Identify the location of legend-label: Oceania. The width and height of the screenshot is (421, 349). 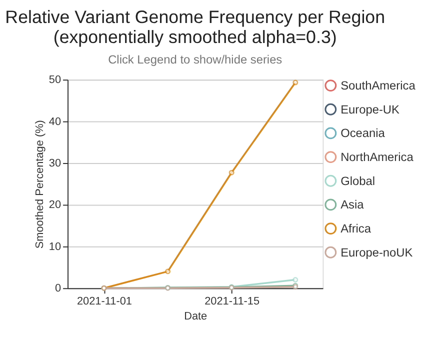
(363, 133).